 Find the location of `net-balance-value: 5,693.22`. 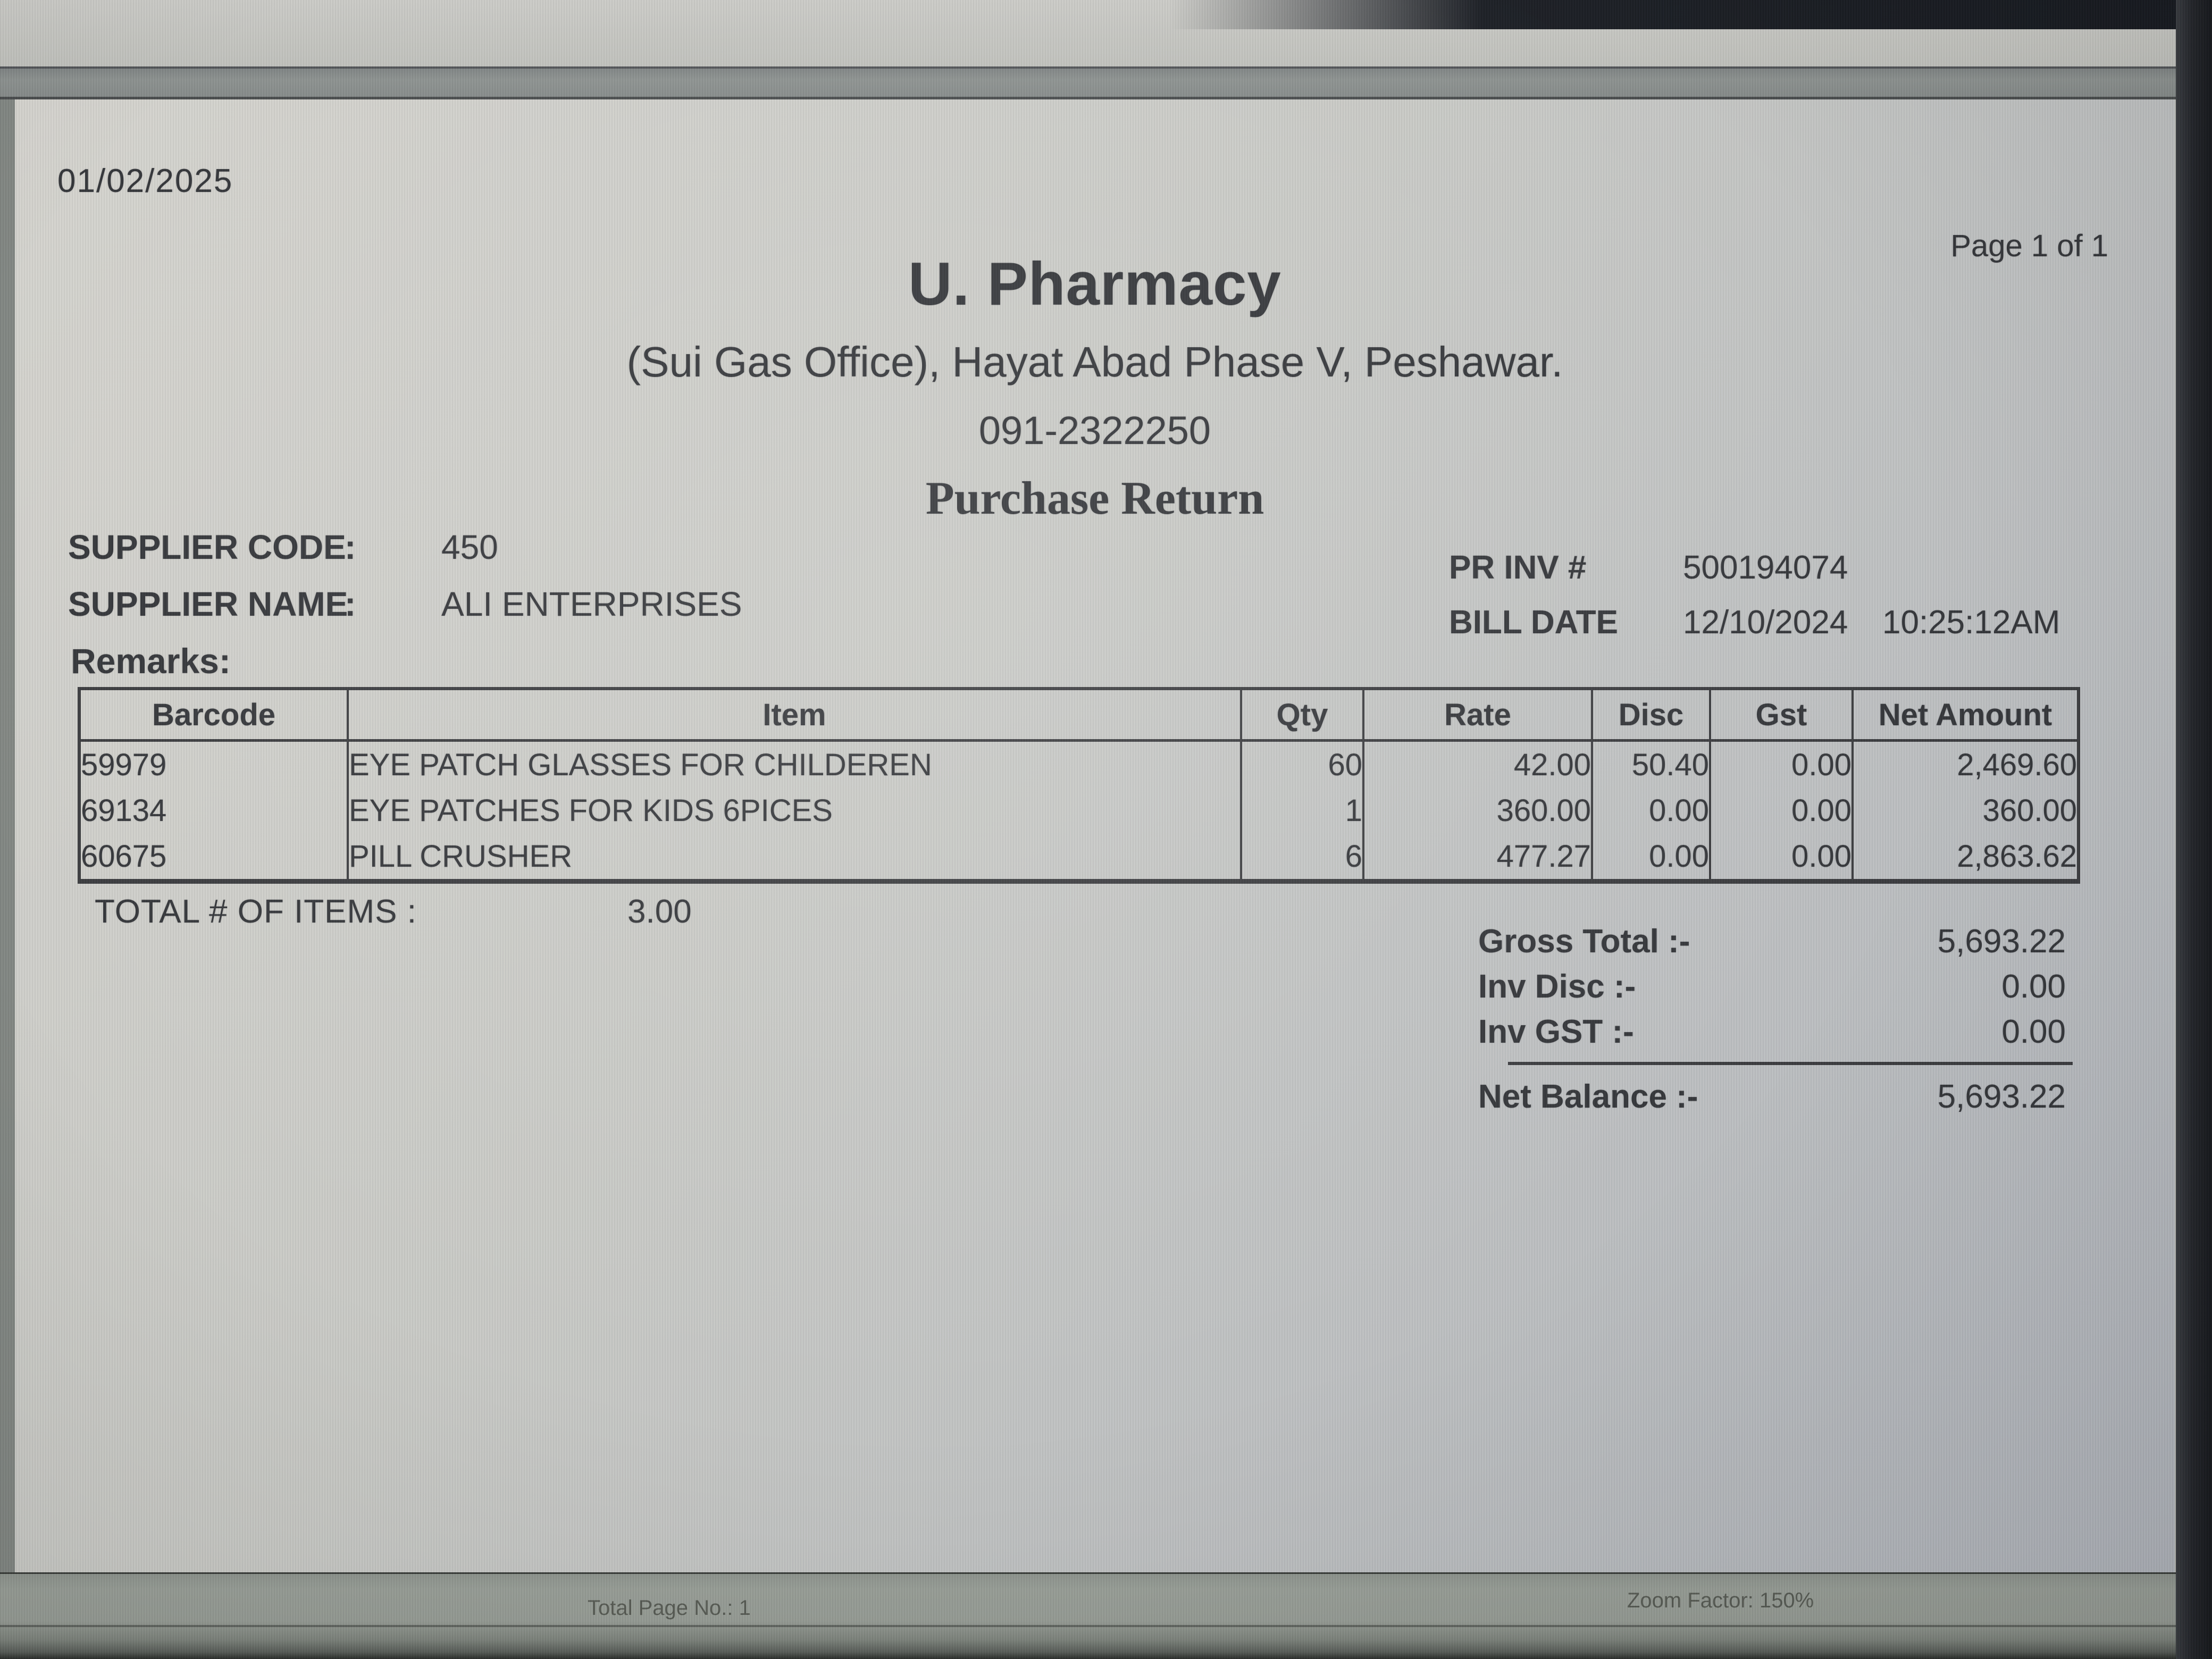

net-balance-value: 5,693.22 is located at coordinates (2001, 1096).